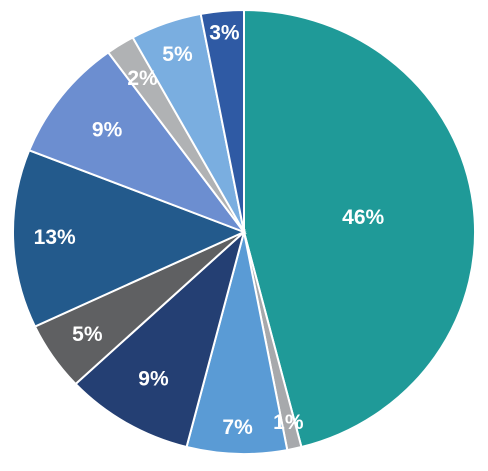  I want to click on pie-slice-label-4: 9%, so click(153, 379).